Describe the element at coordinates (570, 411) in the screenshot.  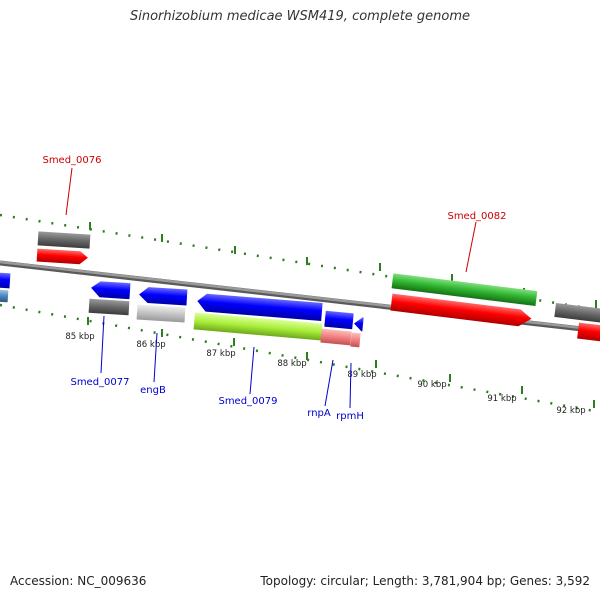
I see `tick-label-92: 92 kbp` at that location.